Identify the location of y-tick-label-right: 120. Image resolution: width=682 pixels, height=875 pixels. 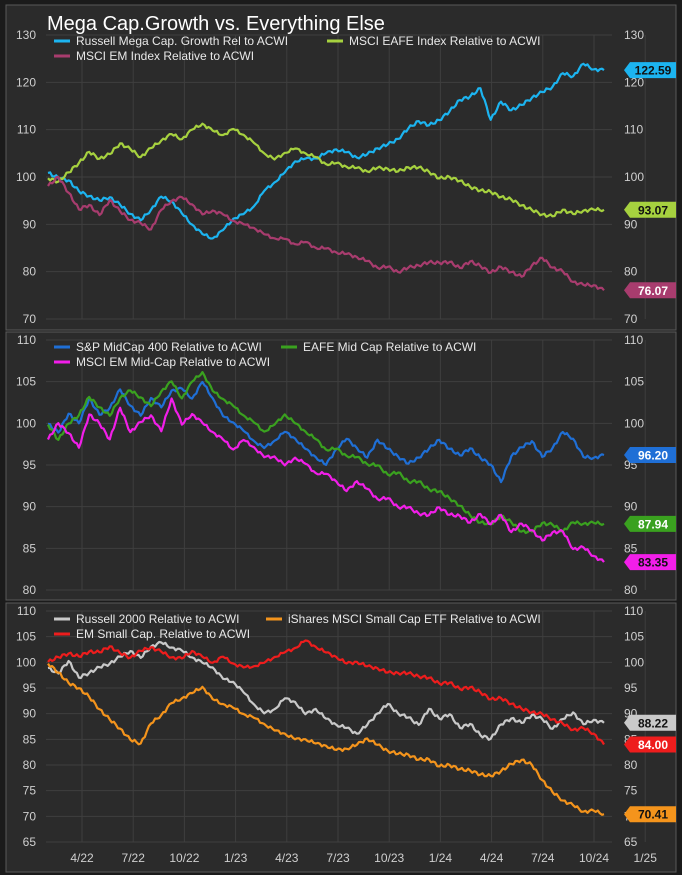
(634, 82).